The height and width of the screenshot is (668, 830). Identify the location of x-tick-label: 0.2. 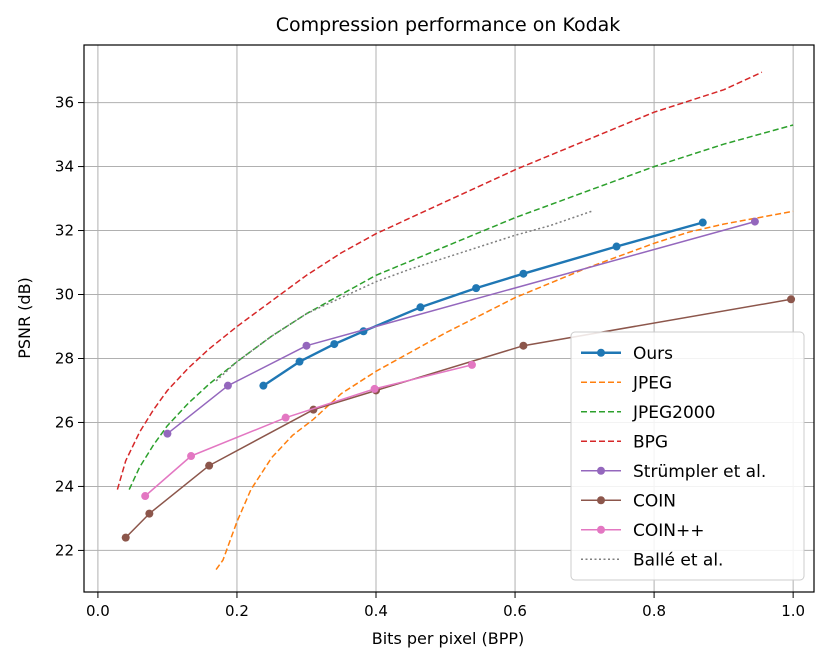
(237, 611).